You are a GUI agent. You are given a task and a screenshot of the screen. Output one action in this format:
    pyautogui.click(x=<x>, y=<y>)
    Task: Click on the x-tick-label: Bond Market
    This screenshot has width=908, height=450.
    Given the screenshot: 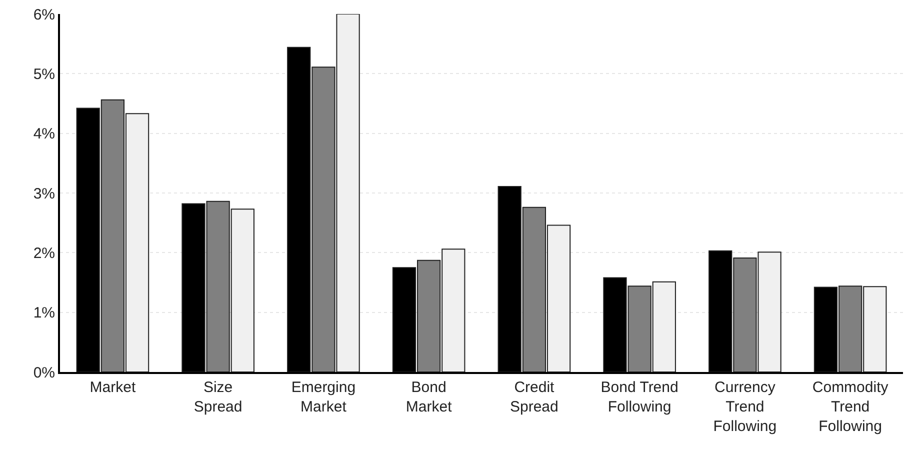 What is the action you would take?
    pyautogui.click(x=429, y=397)
    